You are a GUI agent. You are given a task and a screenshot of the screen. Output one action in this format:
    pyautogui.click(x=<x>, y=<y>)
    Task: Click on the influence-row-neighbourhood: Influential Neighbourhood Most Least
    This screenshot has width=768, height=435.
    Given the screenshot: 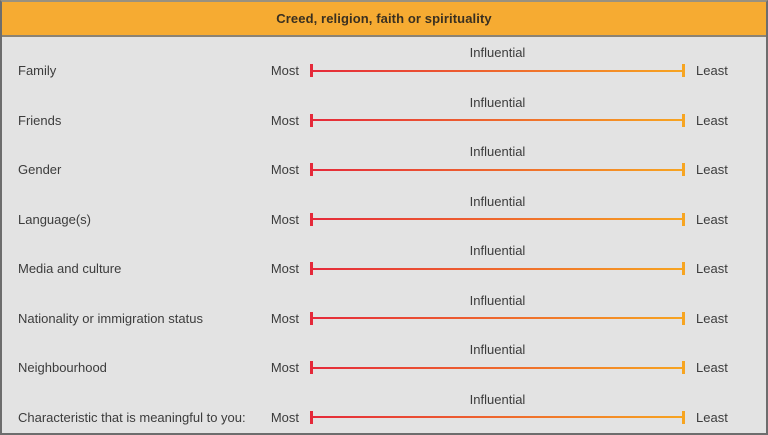 What is the action you would take?
    pyautogui.click(x=384, y=359)
    